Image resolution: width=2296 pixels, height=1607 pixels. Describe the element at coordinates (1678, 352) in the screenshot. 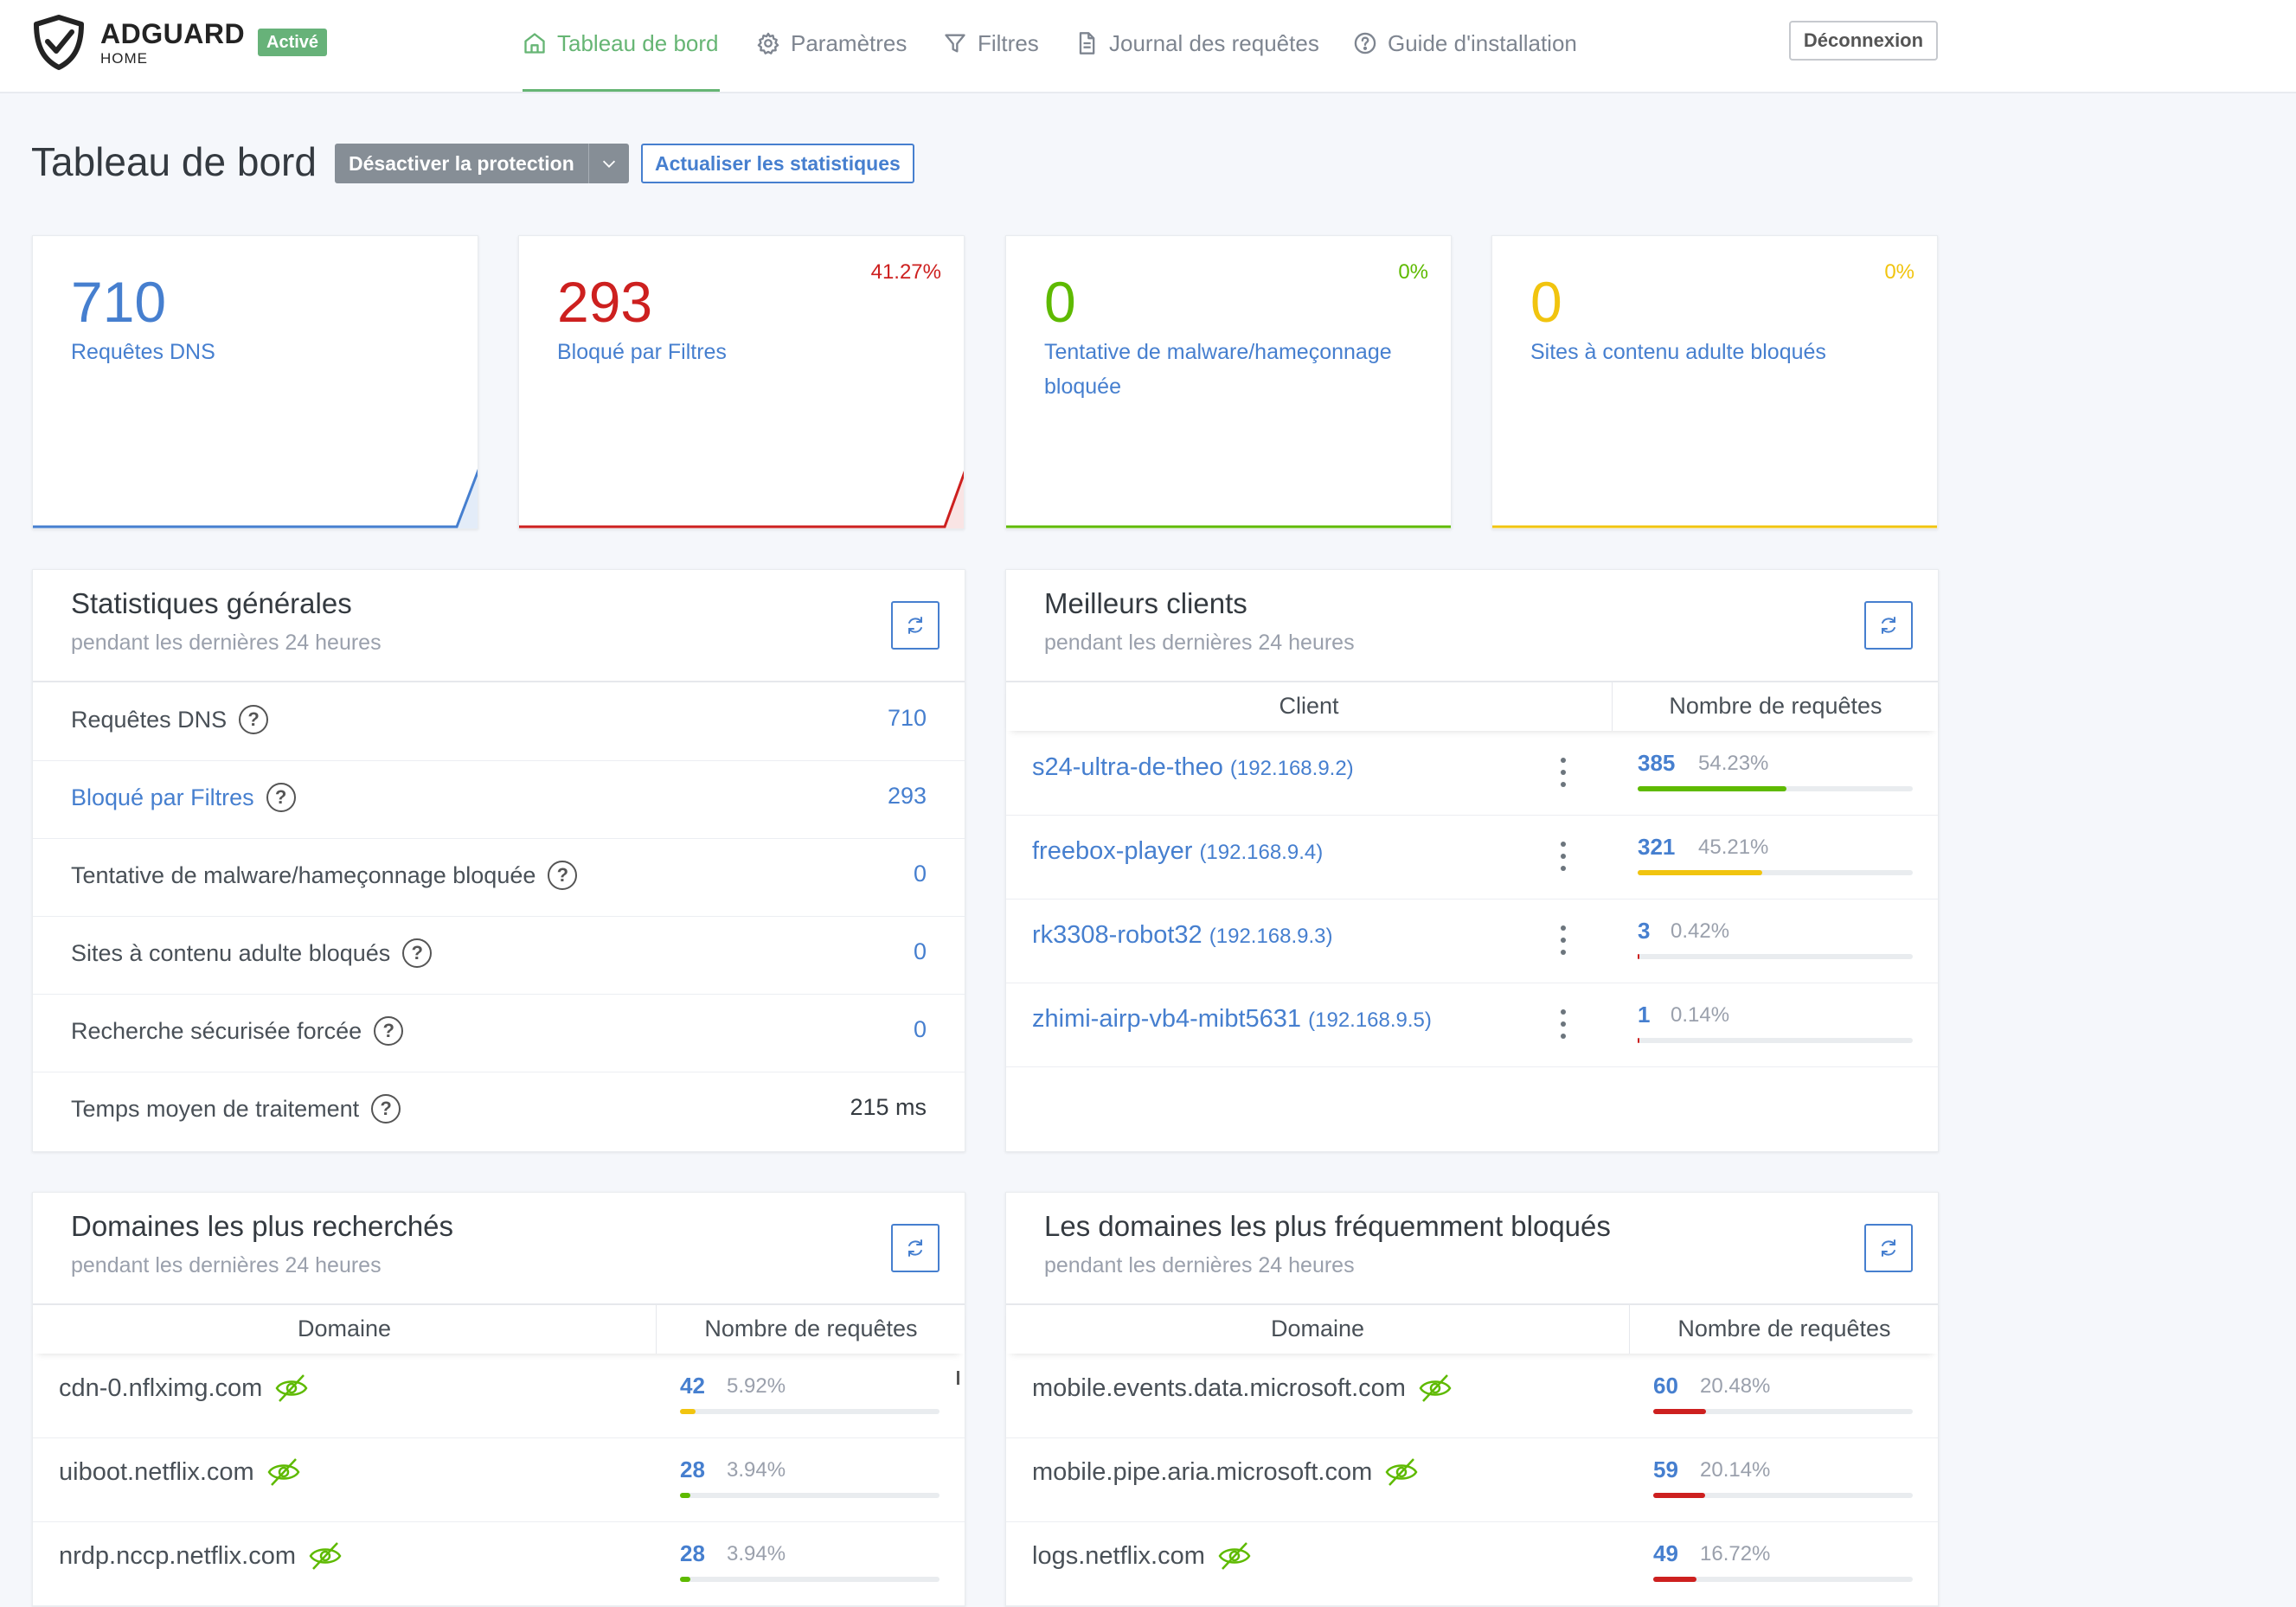

I see `stat-label: Sites à contenu adulte bloqués` at that location.